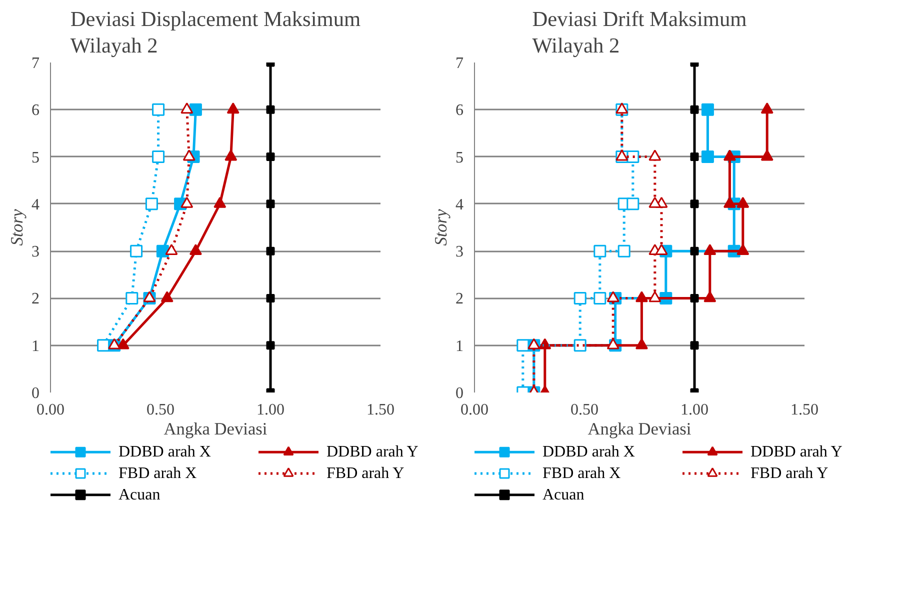 Image resolution: width=922 pixels, height=590 pixels. Describe the element at coordinates (216, 32) in the screenshot. I see `chart-title: Deviasi Displacement Maksimum Wilayah 2` at that location.